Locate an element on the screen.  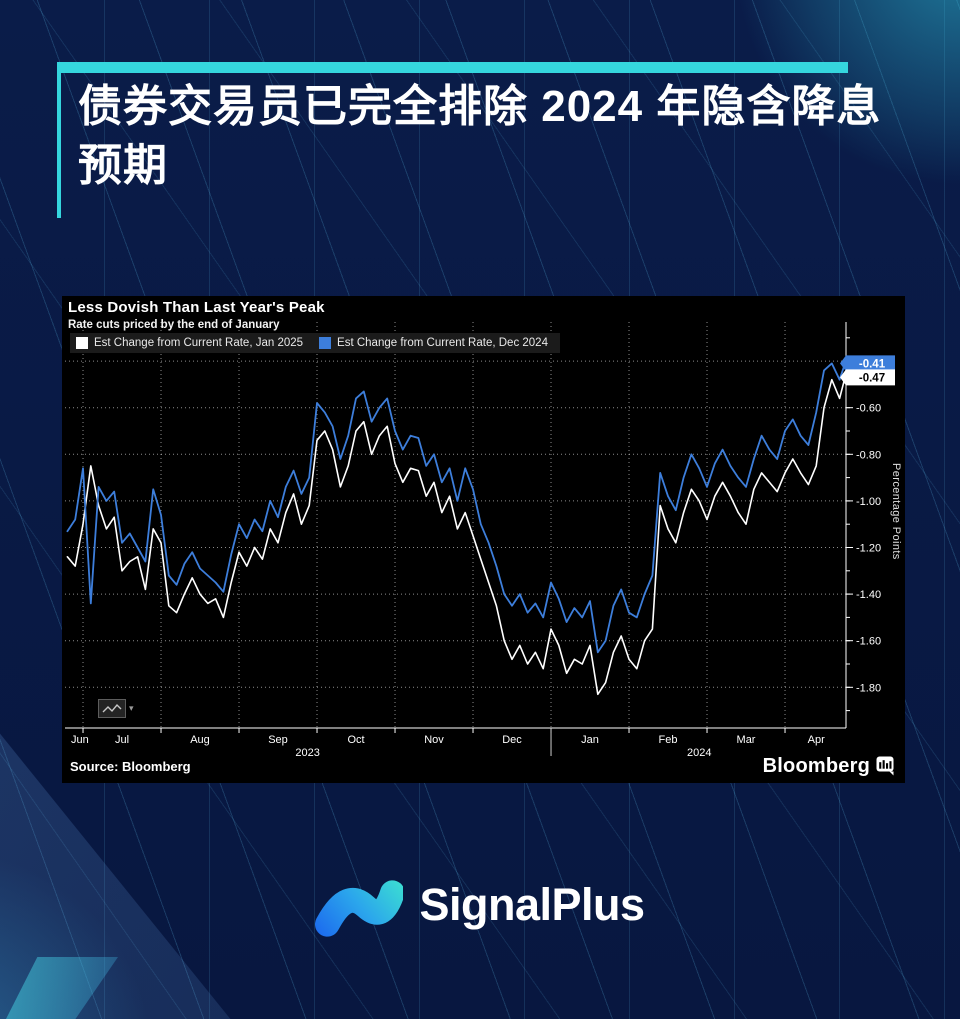
x-tick-label: Jun is located at coordinates (80, 740).